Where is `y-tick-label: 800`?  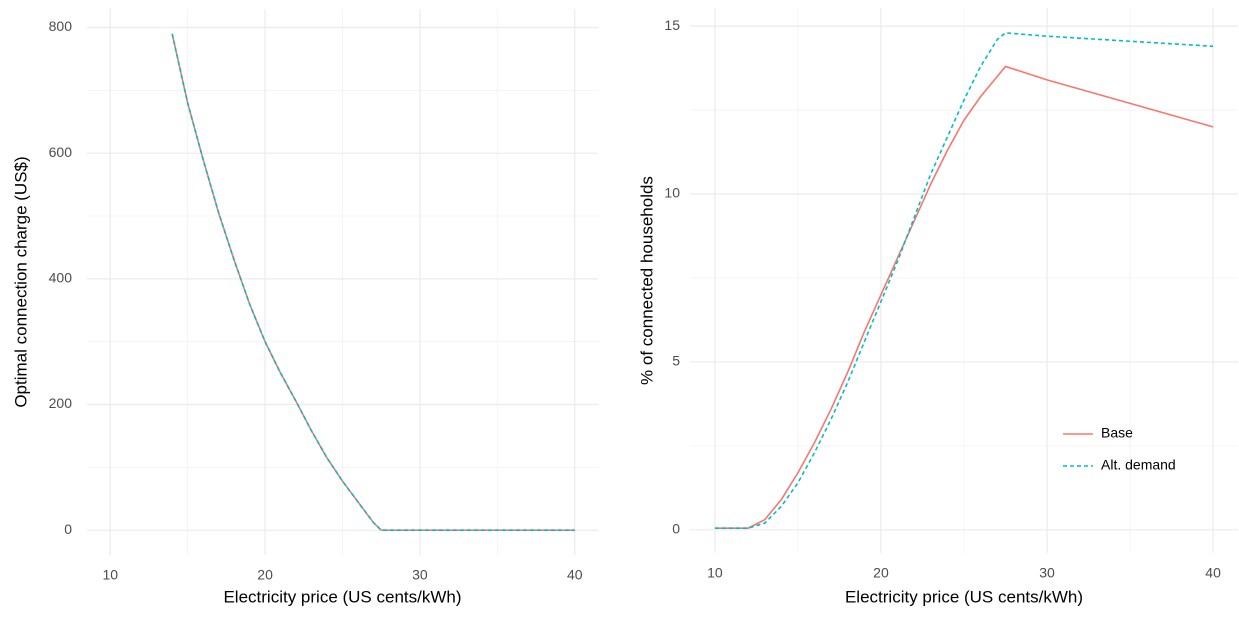
y-tick-label: 800 is located at coordinates (61, 26).